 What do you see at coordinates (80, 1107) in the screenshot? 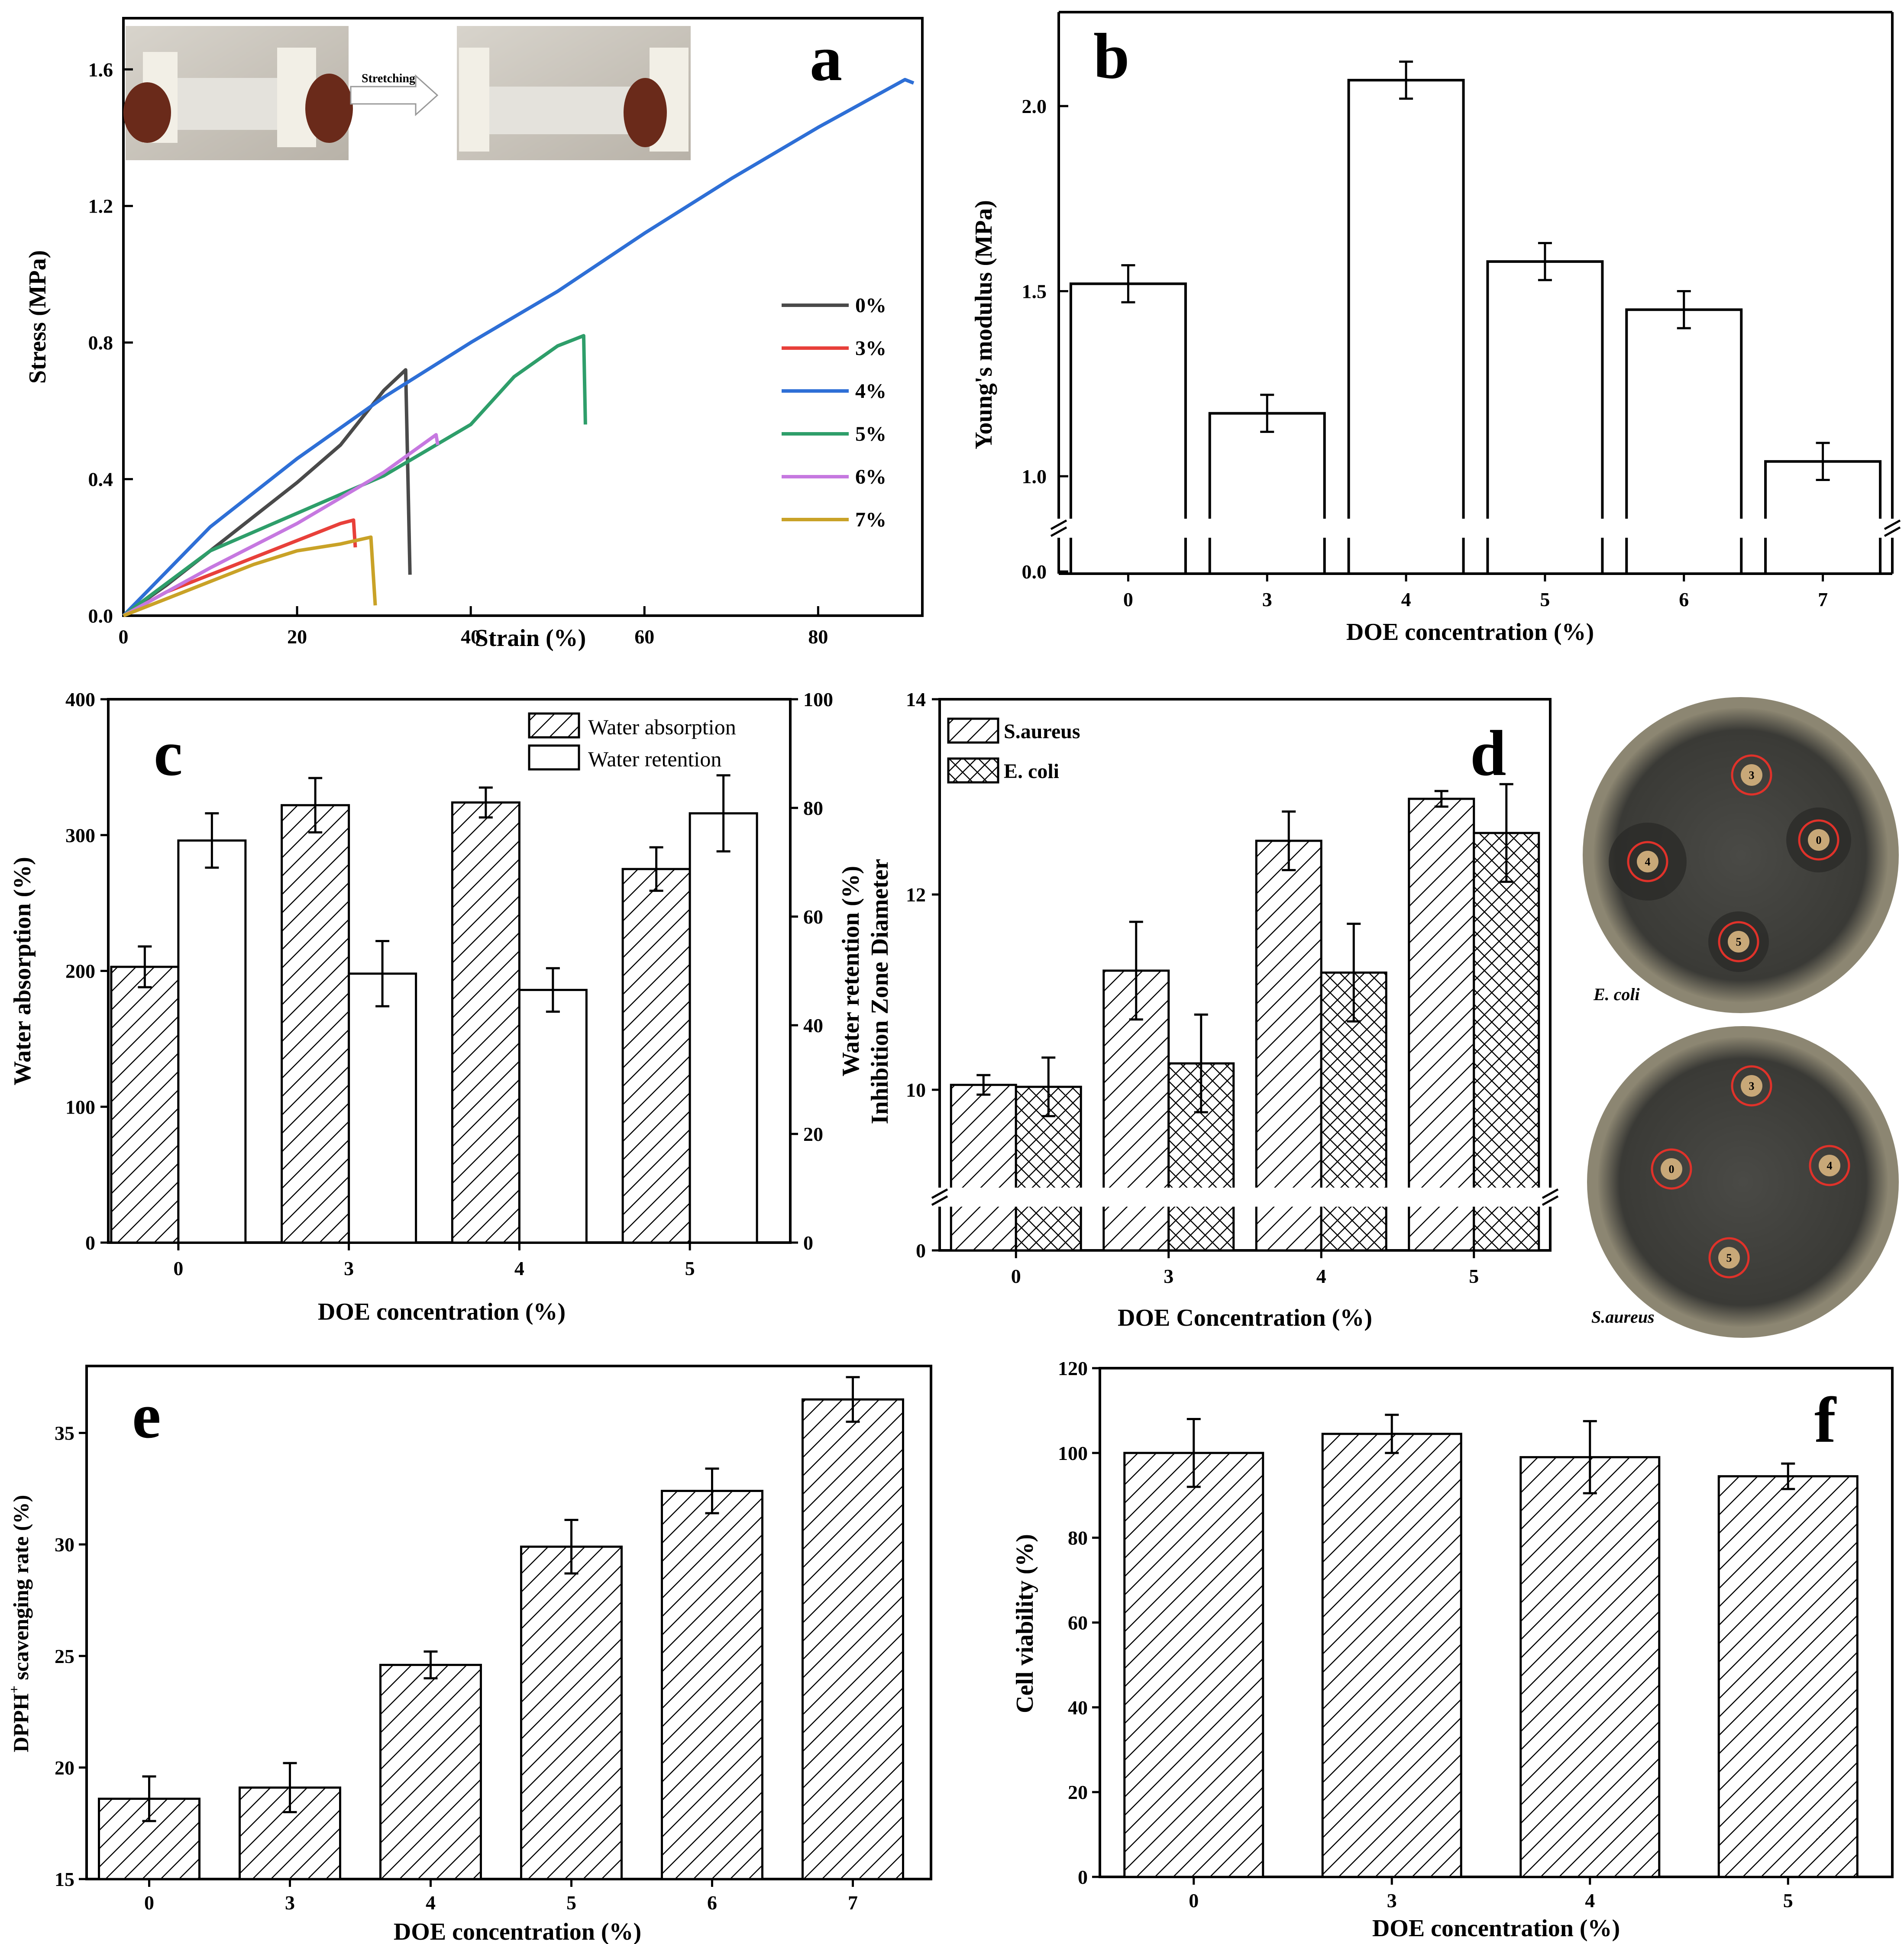
I see `y-tick-label: 100` at bounding box center [80, 1107].